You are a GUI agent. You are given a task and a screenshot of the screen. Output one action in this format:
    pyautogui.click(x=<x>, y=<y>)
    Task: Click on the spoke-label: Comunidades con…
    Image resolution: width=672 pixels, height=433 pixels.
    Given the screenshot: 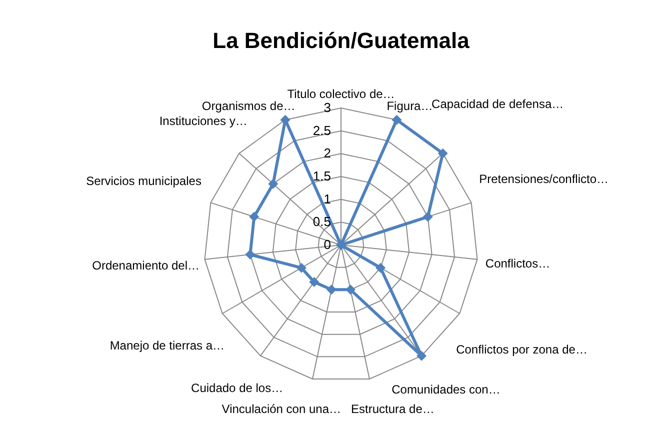 What is the action you would take?
    pyautogui.click(x=446, y=389)
    